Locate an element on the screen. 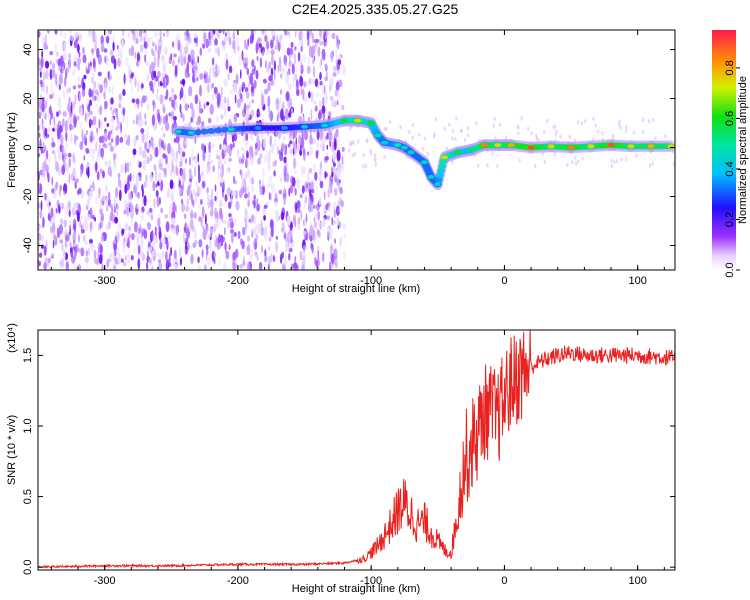 The height and width of the screenshot is (600, 750). colorbar-tick-label: 0.8 is located at coordinates (730, 67).